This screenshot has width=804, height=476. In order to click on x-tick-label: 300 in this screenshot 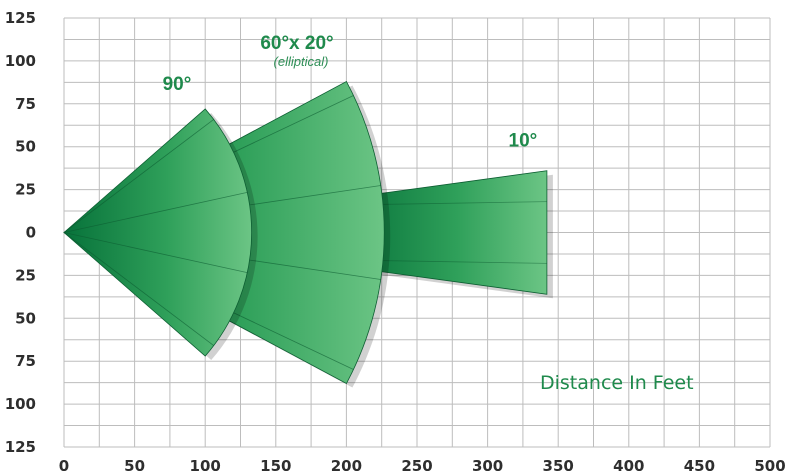, I will do `click(487, 466)`.